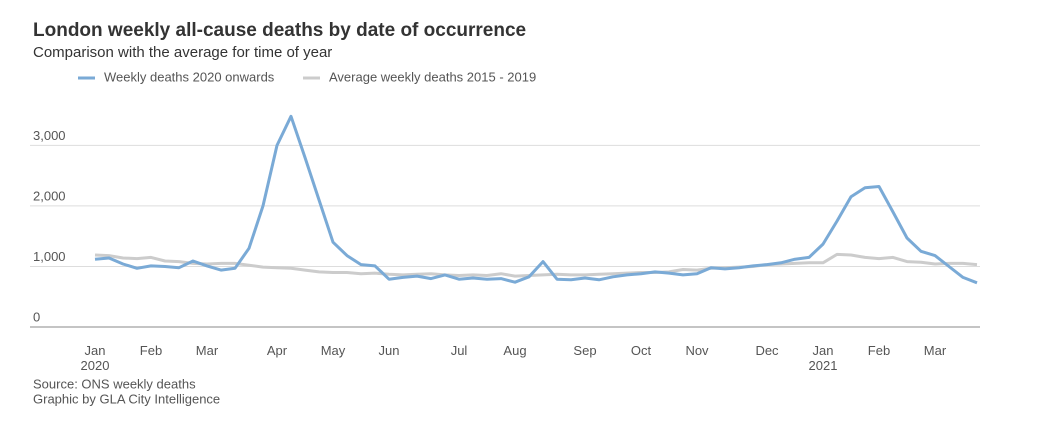  Describe the element at coordinates (823, 358) in the screenshot. I see `x-tick-label: Jan 2021` at that location.